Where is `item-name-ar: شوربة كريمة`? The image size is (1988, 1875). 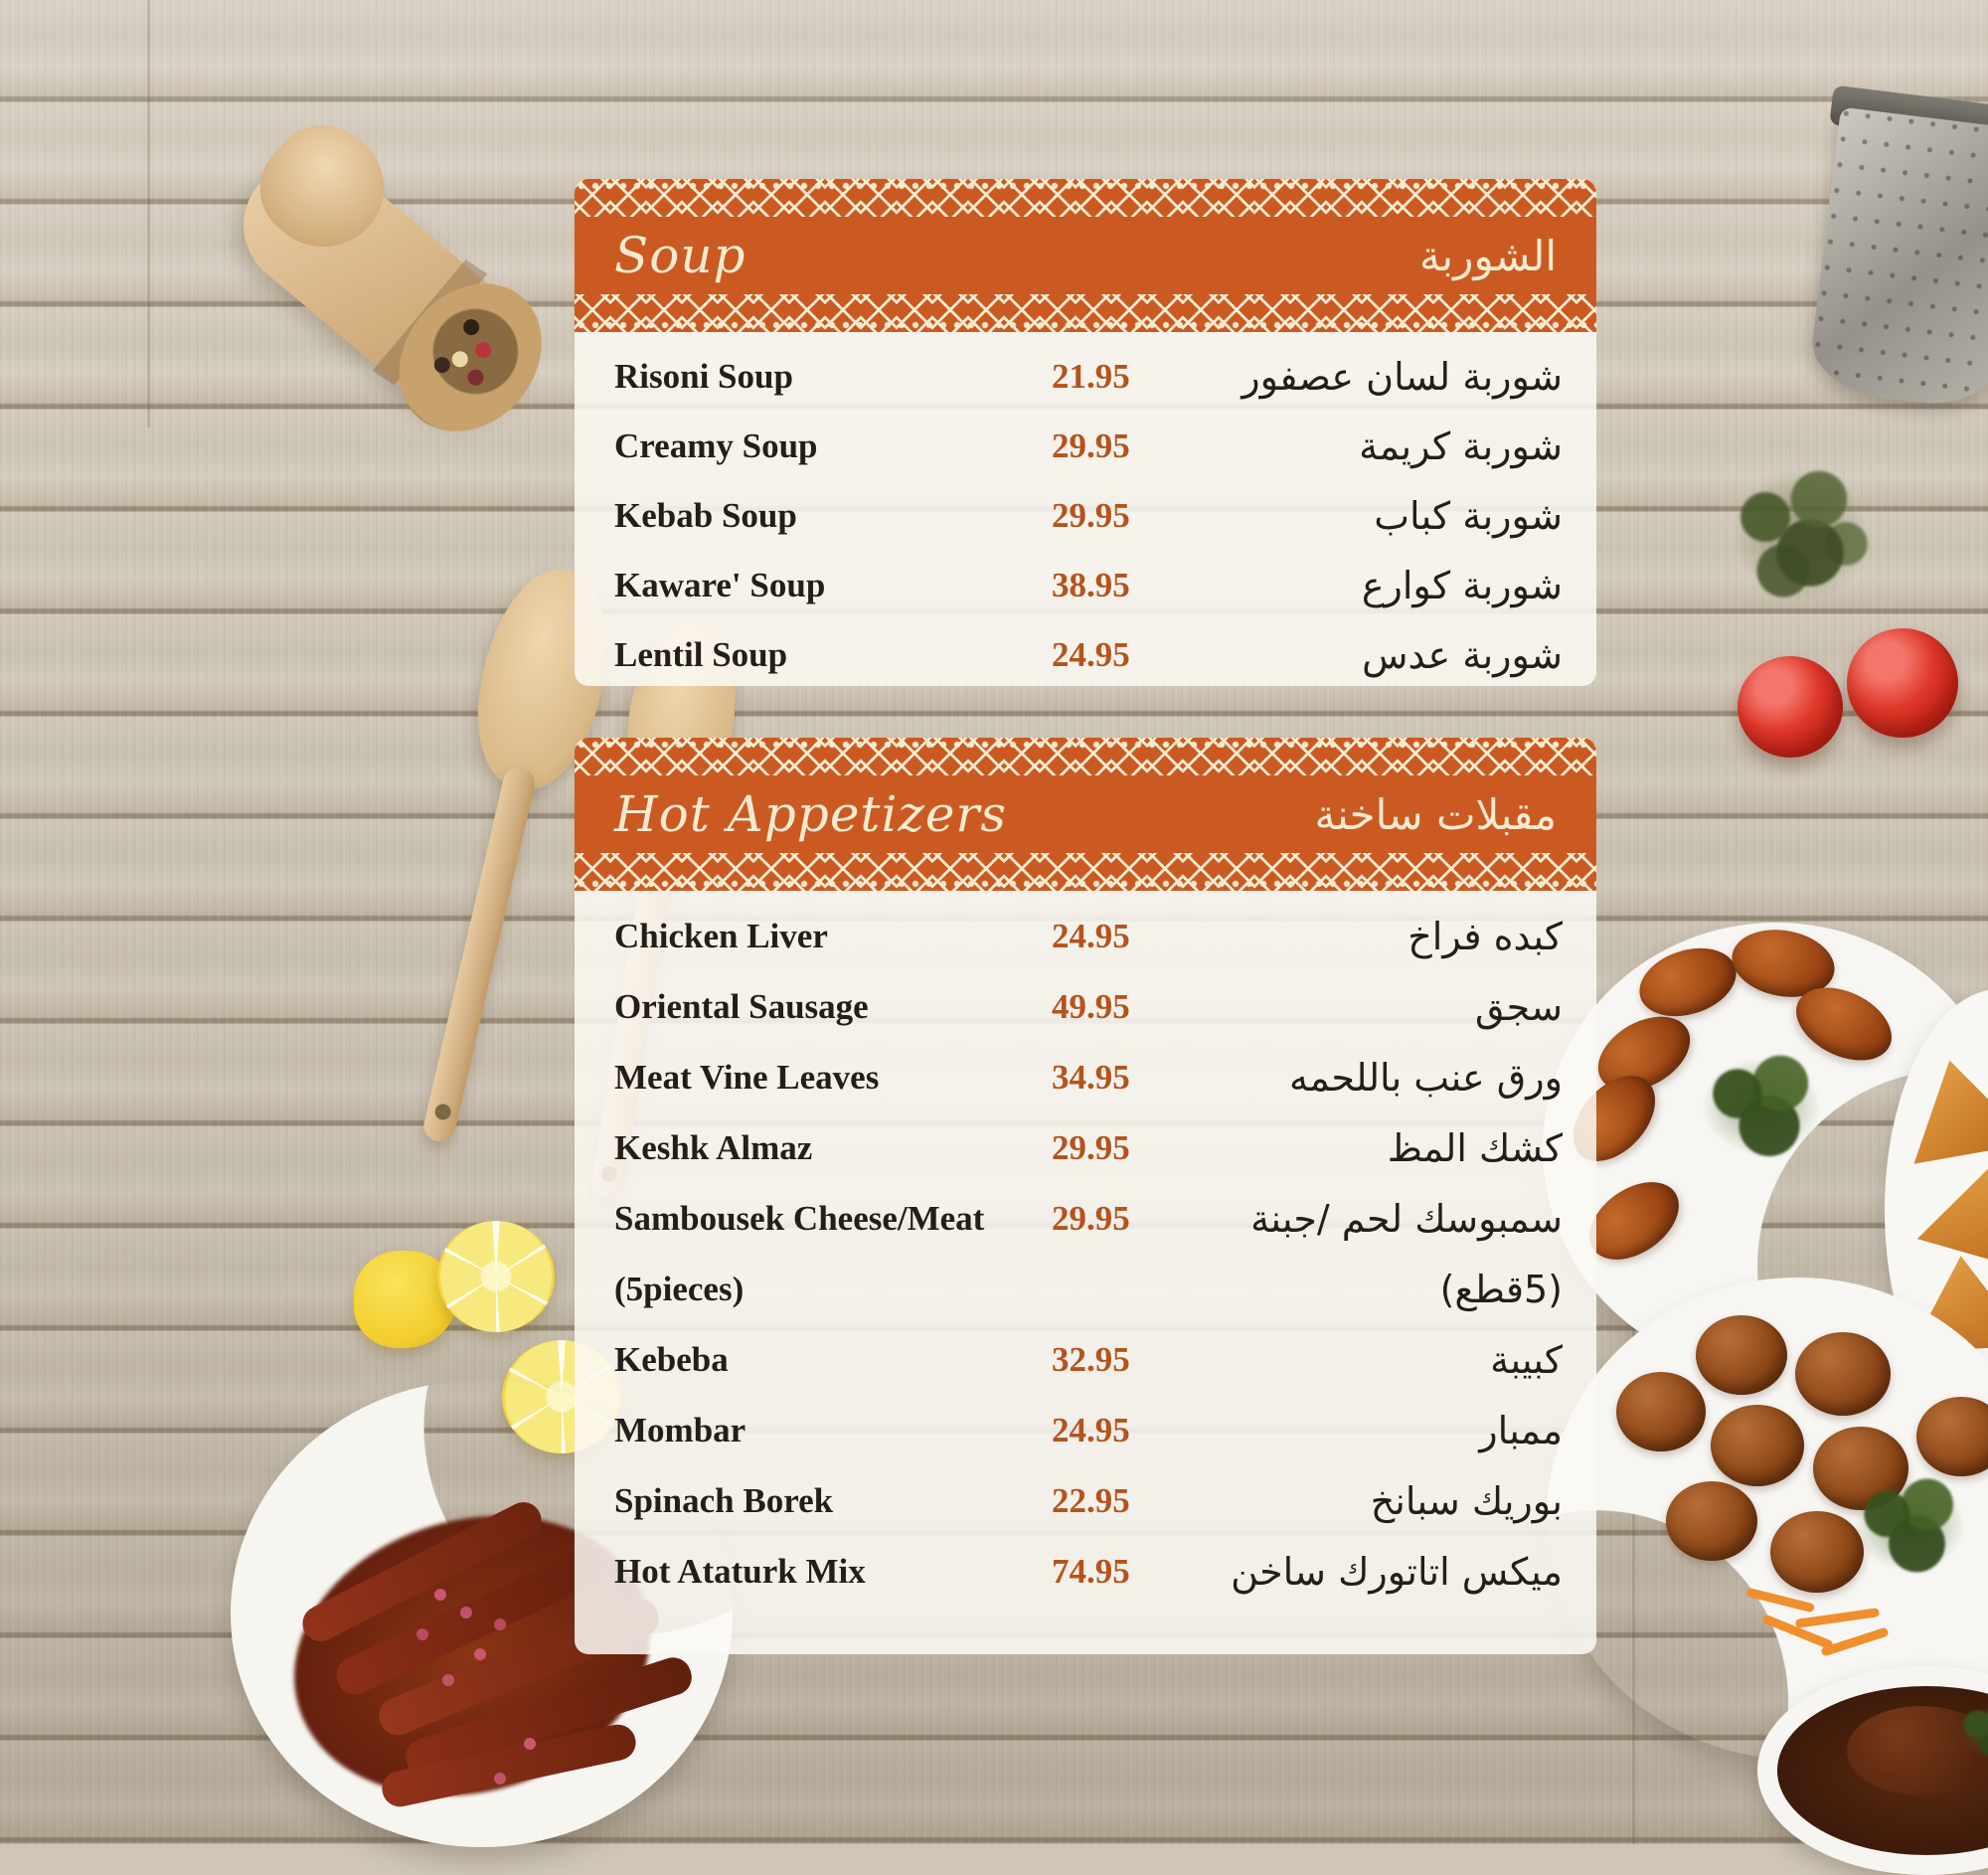 item-name-ar: شوربة كريمة is located at coordinates (1461, 446).